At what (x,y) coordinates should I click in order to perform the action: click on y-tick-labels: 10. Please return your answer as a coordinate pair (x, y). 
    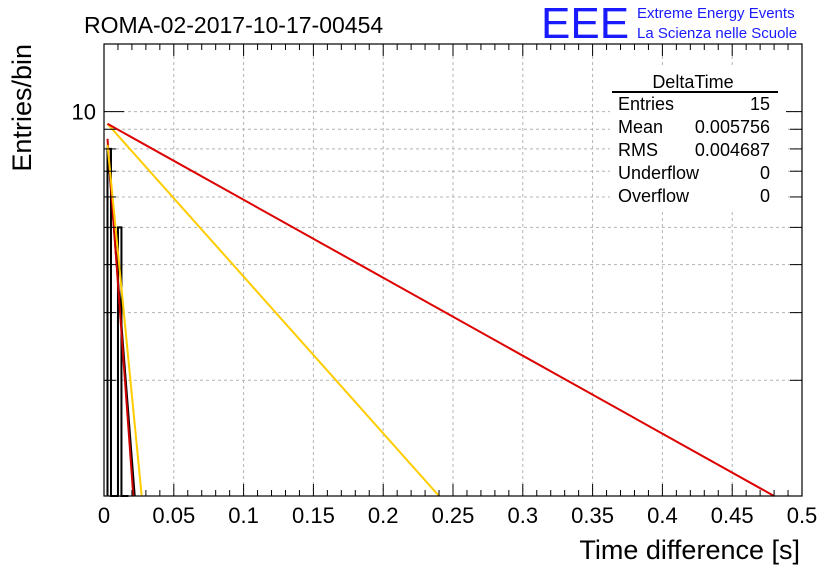
    Looking at the image, I should click on (84, 112).